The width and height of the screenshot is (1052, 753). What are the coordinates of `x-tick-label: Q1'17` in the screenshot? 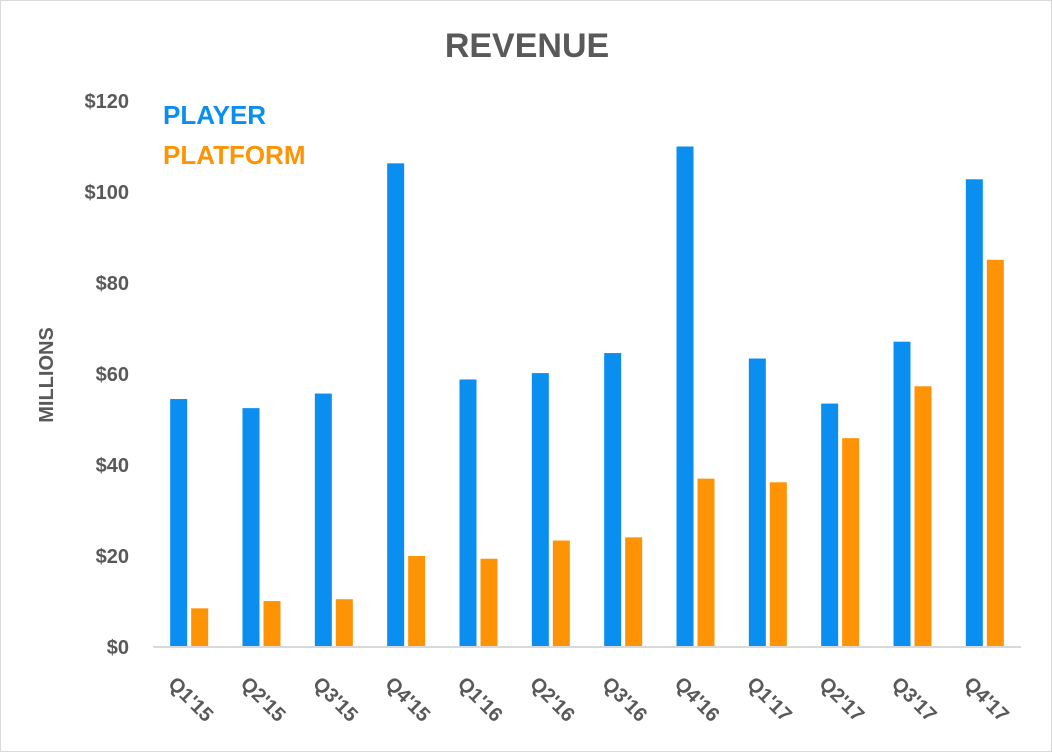 It's located at (769, 700).